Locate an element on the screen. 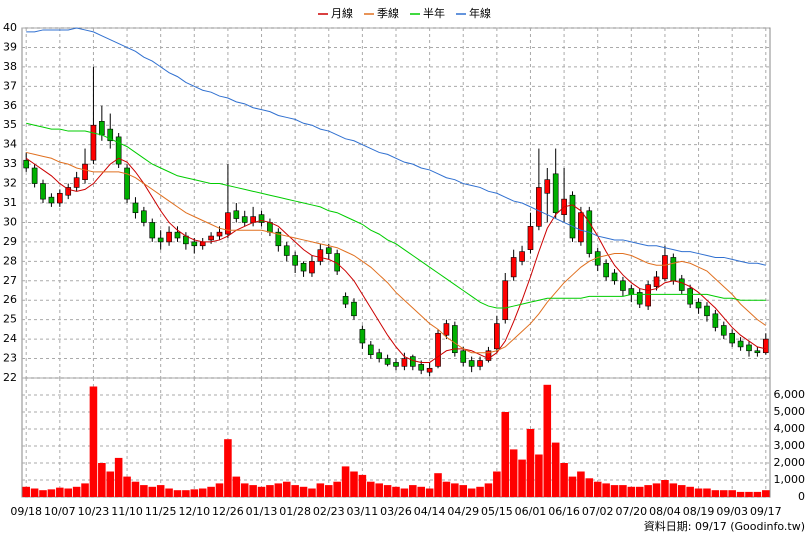  y2-tick-label: 0 is located at coordinates (801, 496).